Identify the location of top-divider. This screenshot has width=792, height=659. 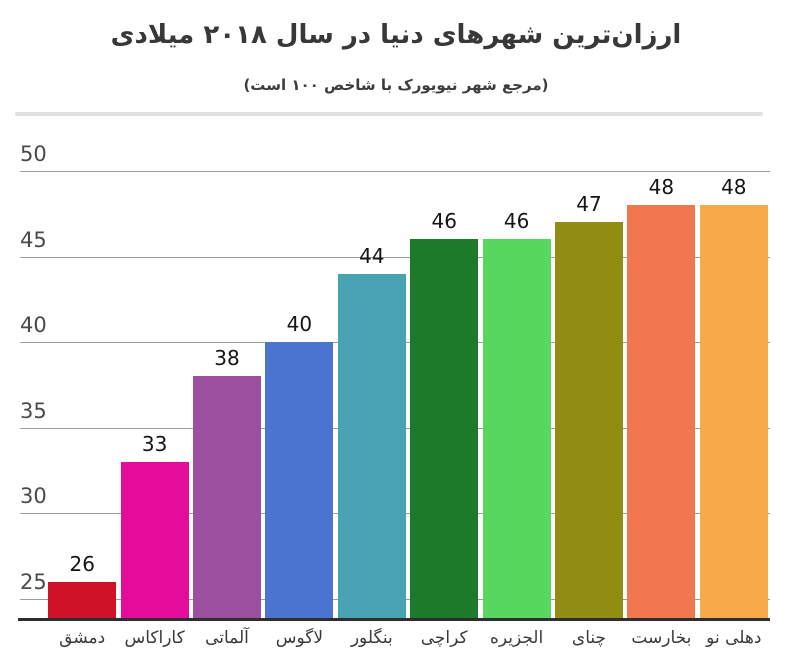
(389, 114).